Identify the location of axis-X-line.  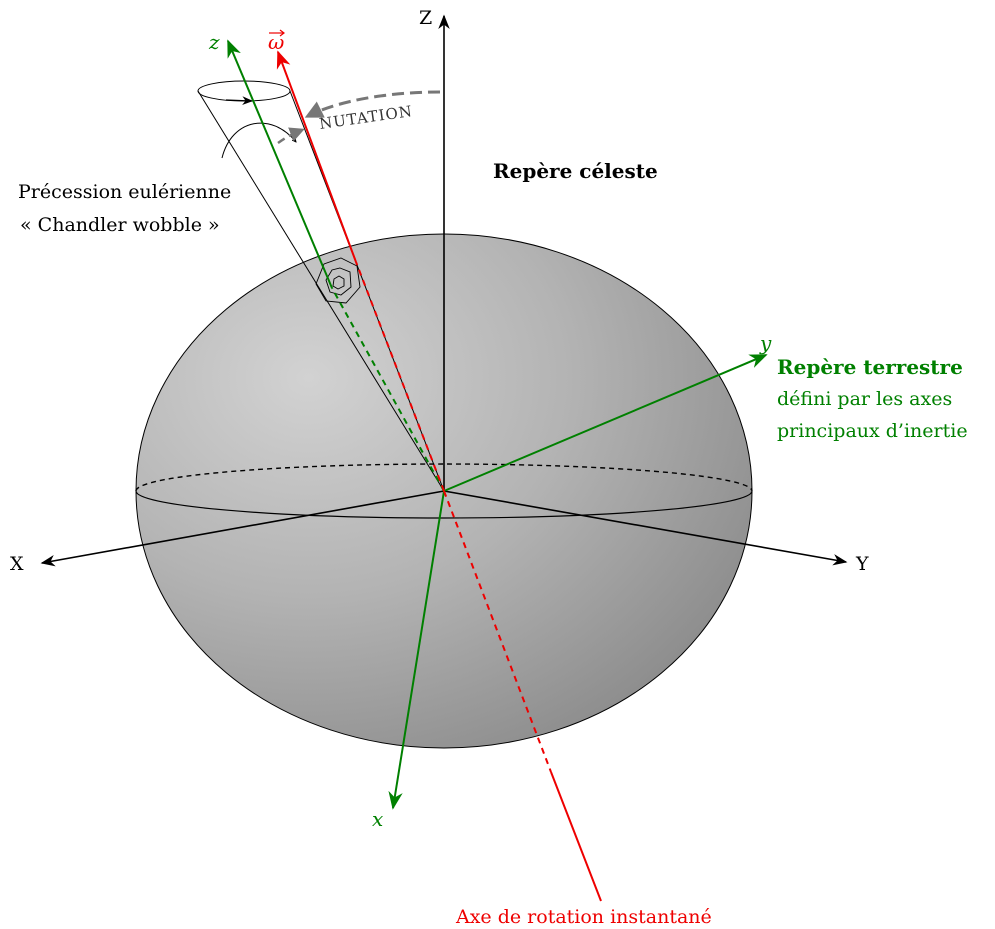
(242, 528).